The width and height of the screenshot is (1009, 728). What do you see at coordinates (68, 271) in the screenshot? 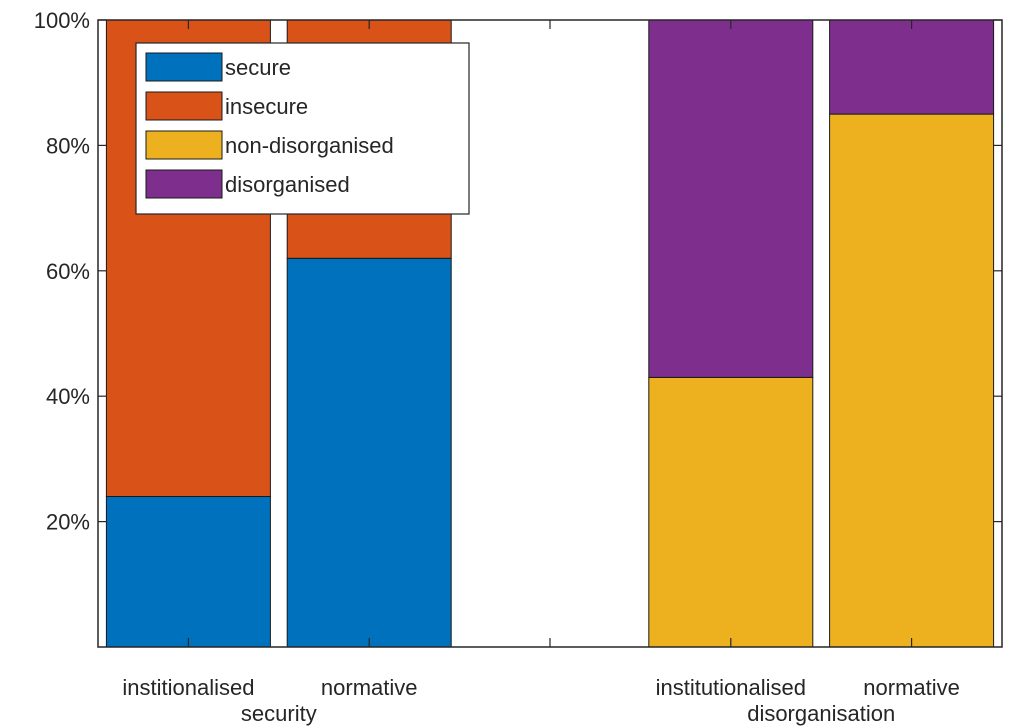
I see `y-tick-label: 60%` at bounding box center [68, 271].